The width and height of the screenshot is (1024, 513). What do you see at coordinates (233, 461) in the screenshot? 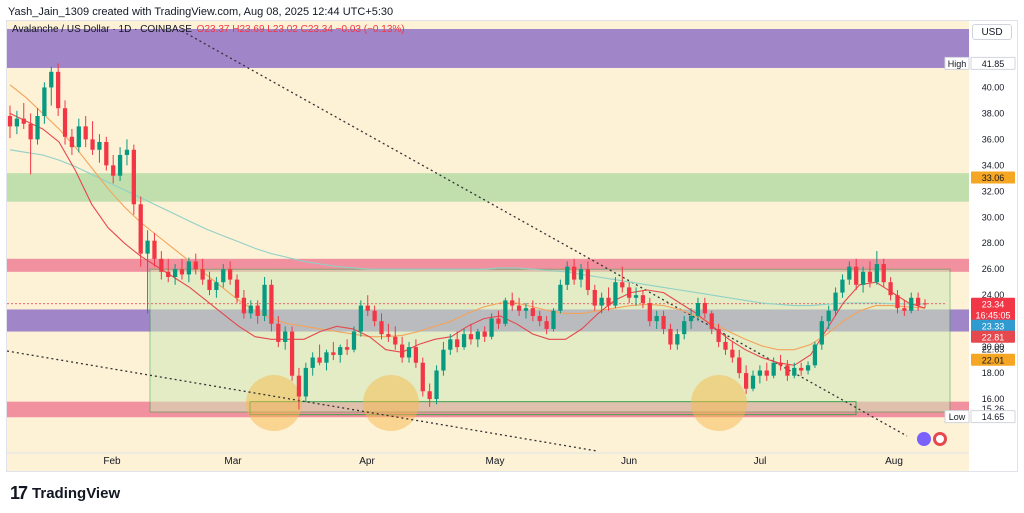
I see `x-tick-label: Mar` at bounding box center [233, 461].